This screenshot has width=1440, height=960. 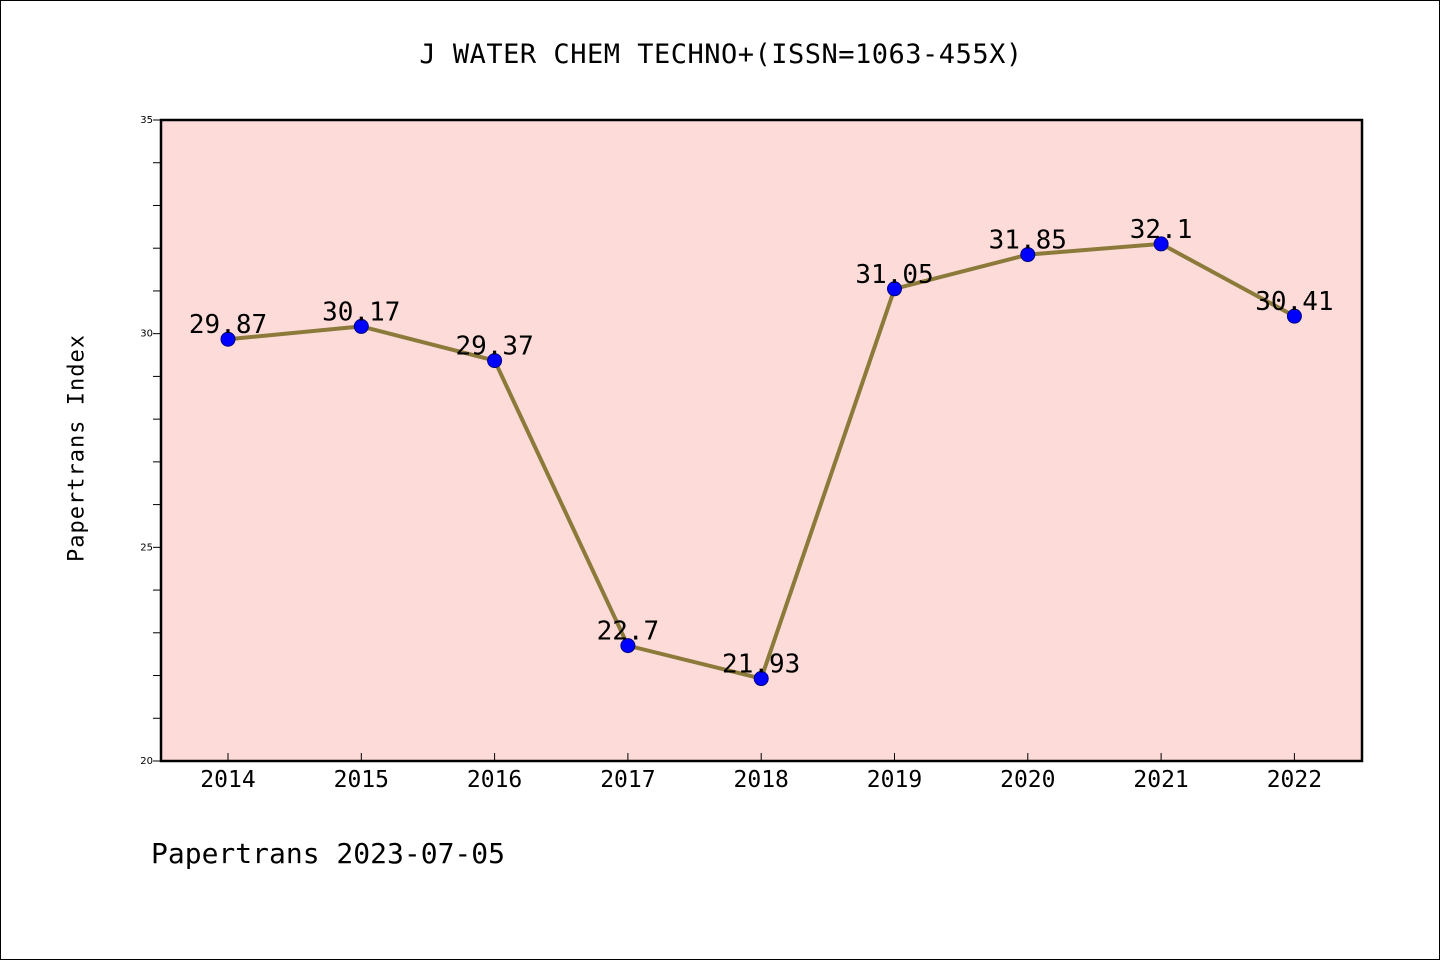 I want to click on x-tick-label: 2019, so click(x=894, y=780).